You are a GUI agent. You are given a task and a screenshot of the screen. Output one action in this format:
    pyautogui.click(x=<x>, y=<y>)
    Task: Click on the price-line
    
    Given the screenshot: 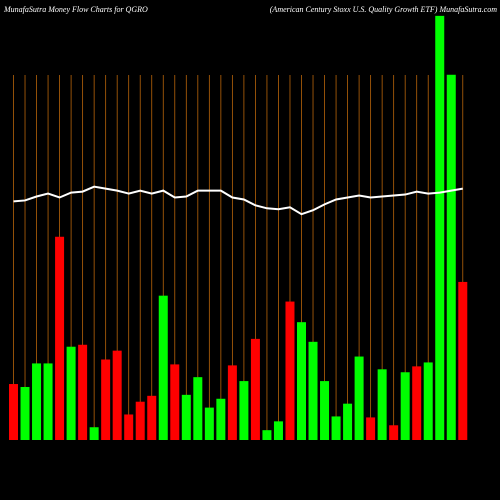 What is the action you would take?
    pyautogui.click(x=238, y=200)
    